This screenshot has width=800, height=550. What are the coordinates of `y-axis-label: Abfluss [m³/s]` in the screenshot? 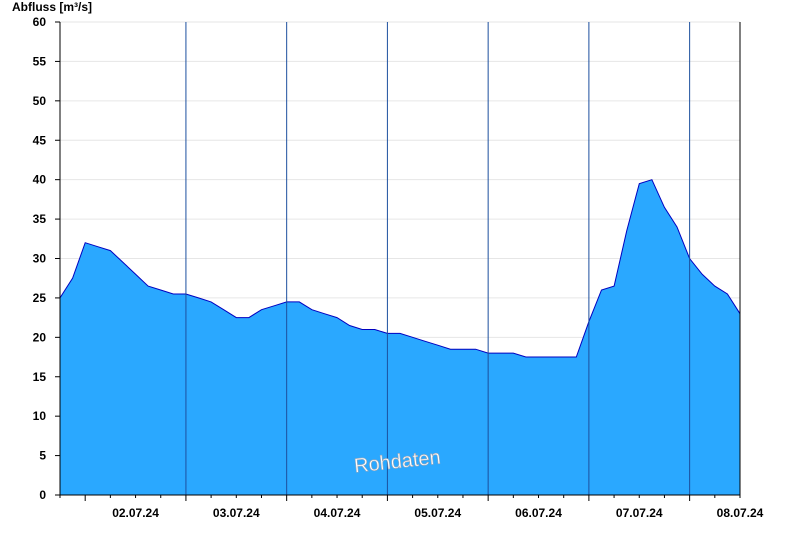 It's located at (52, 7).